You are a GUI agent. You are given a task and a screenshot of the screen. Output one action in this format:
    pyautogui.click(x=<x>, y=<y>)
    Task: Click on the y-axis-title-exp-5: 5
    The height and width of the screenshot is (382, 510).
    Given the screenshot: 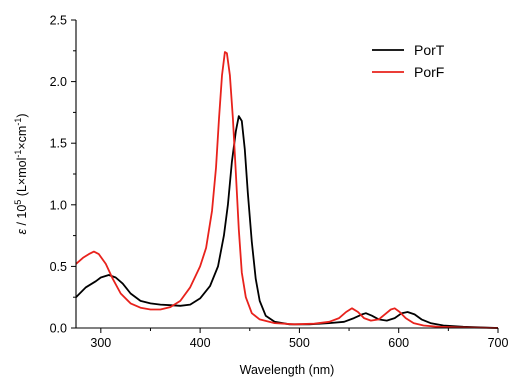 What is the action you would take?
    pyautogui.click(x=18, y=202)
    